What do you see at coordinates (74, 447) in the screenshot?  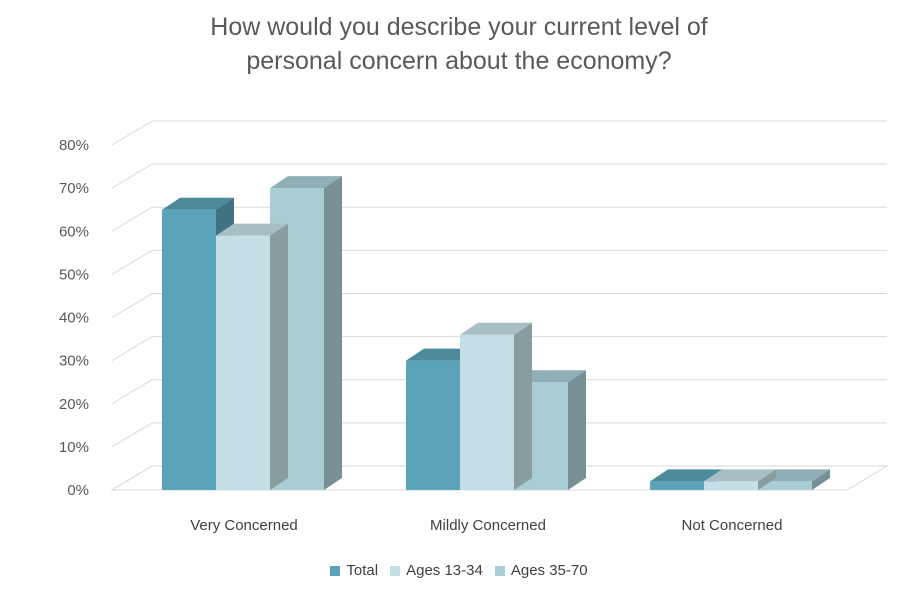 I see `y-tick-label: 10%` at bounding box center [74, 447].